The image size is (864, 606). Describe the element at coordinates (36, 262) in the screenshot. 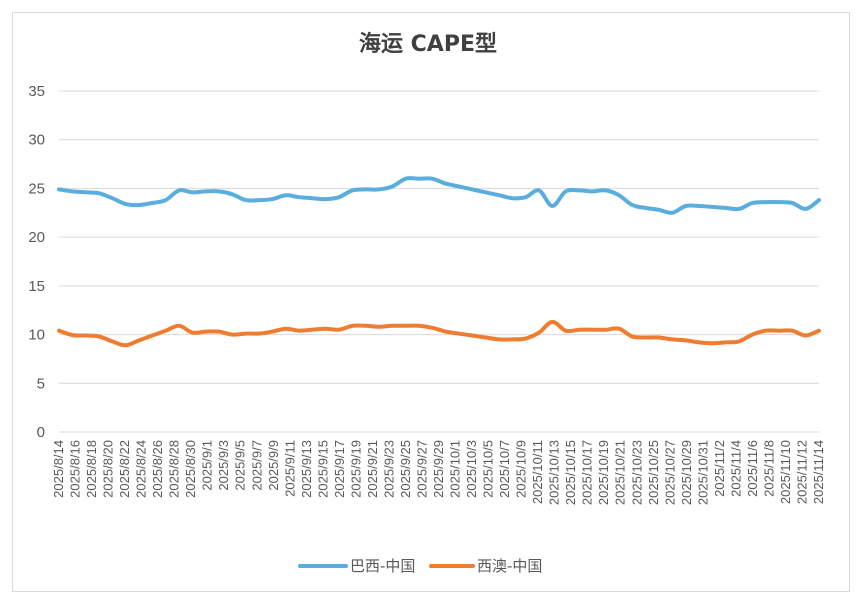

I see `y-axis-ticks: 0 5 10 15 20 25 30 35` at that location.